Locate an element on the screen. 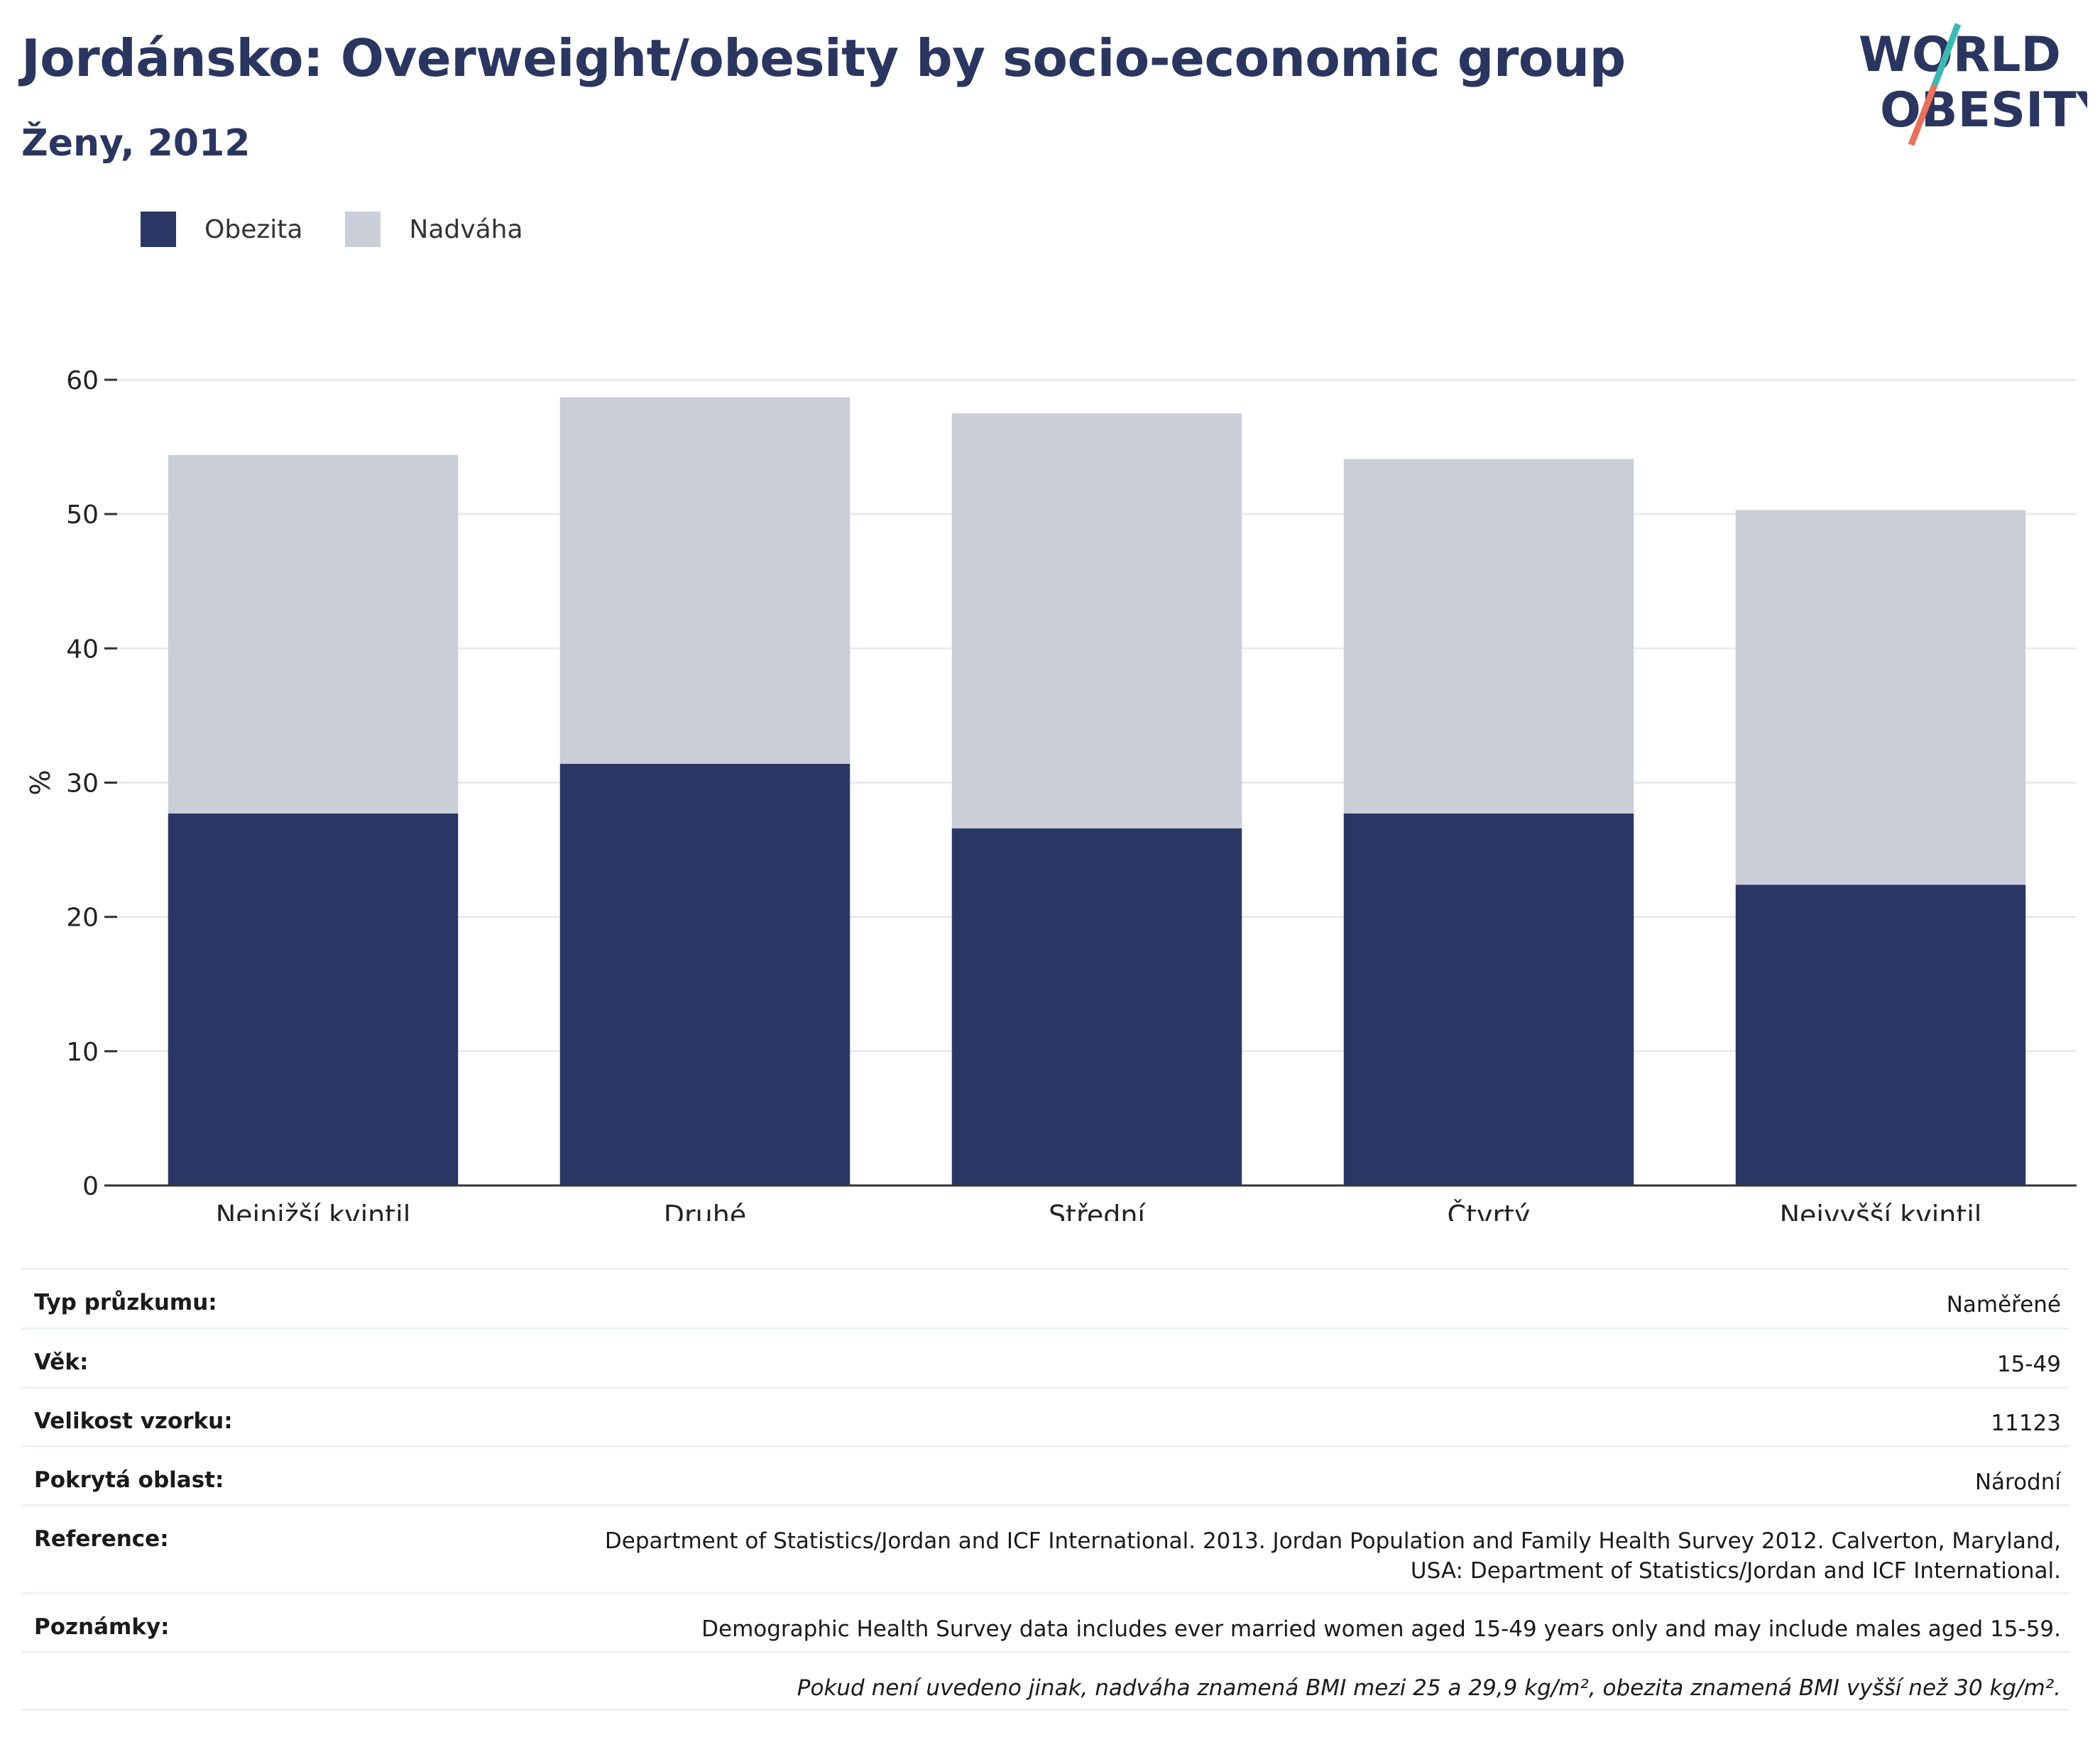 This screenshot has width=2100, height=1747. logo-word-obesity: OBESITY is located at coordinates (1983, 110).